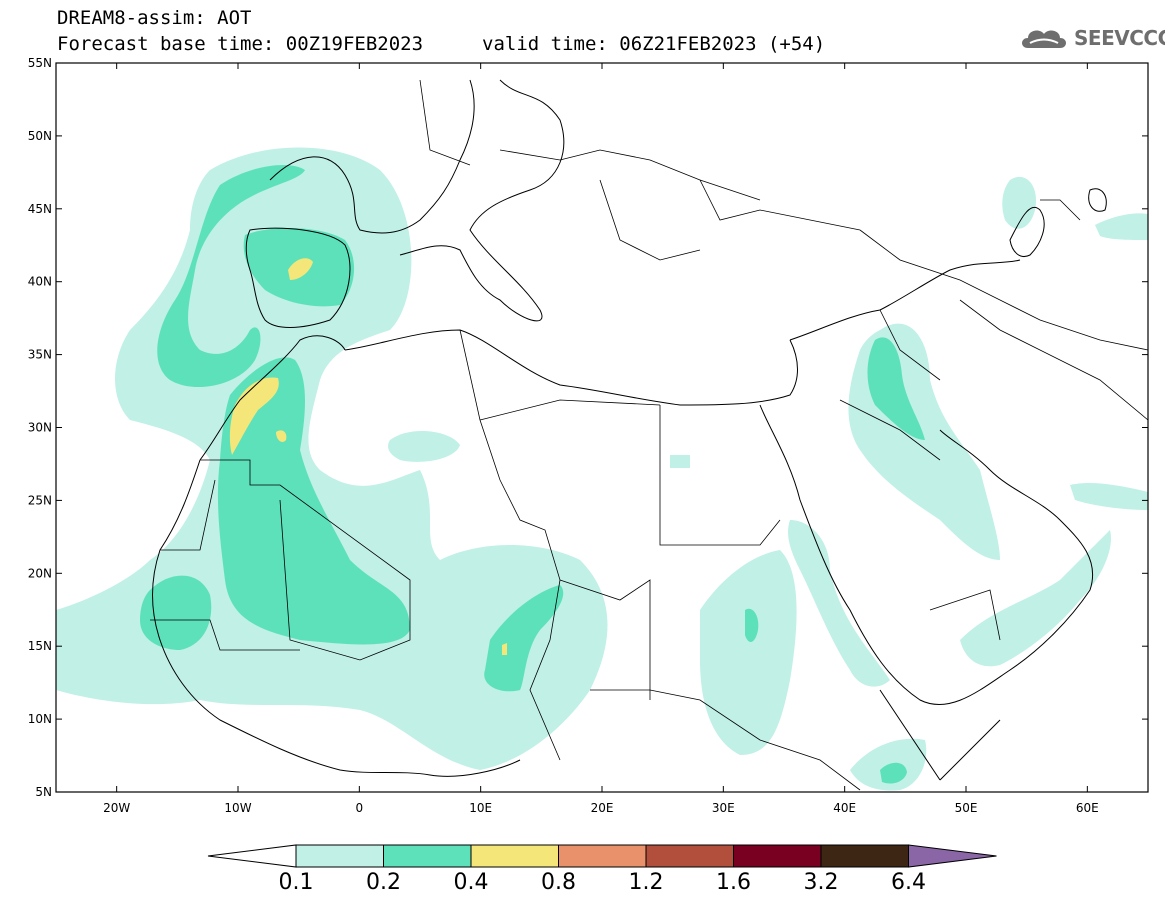 The height and width of the screenshot is (905, 1165). What do you see at coordinates (43, 792) in the screenshot?
I see `lat-label: 5N` at bounding box center [43, 792].